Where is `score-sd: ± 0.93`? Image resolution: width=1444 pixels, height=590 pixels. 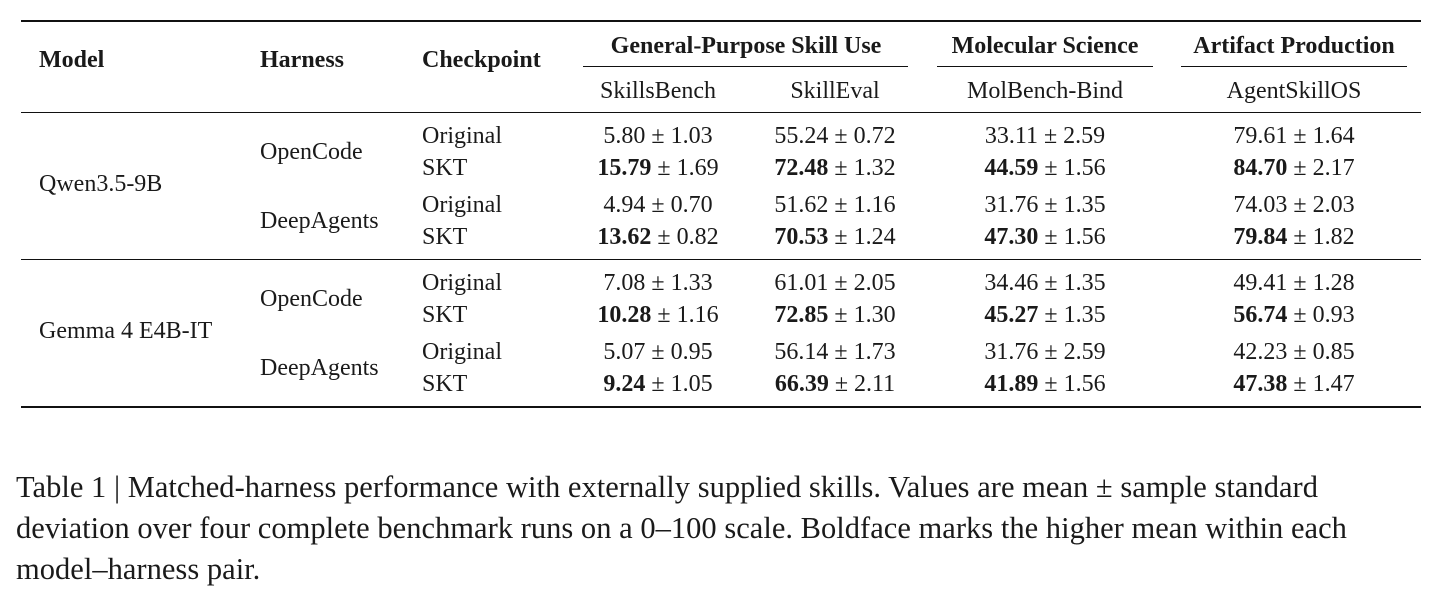 score-sd: ± 0.93 is located at coordinates (1321, 315).